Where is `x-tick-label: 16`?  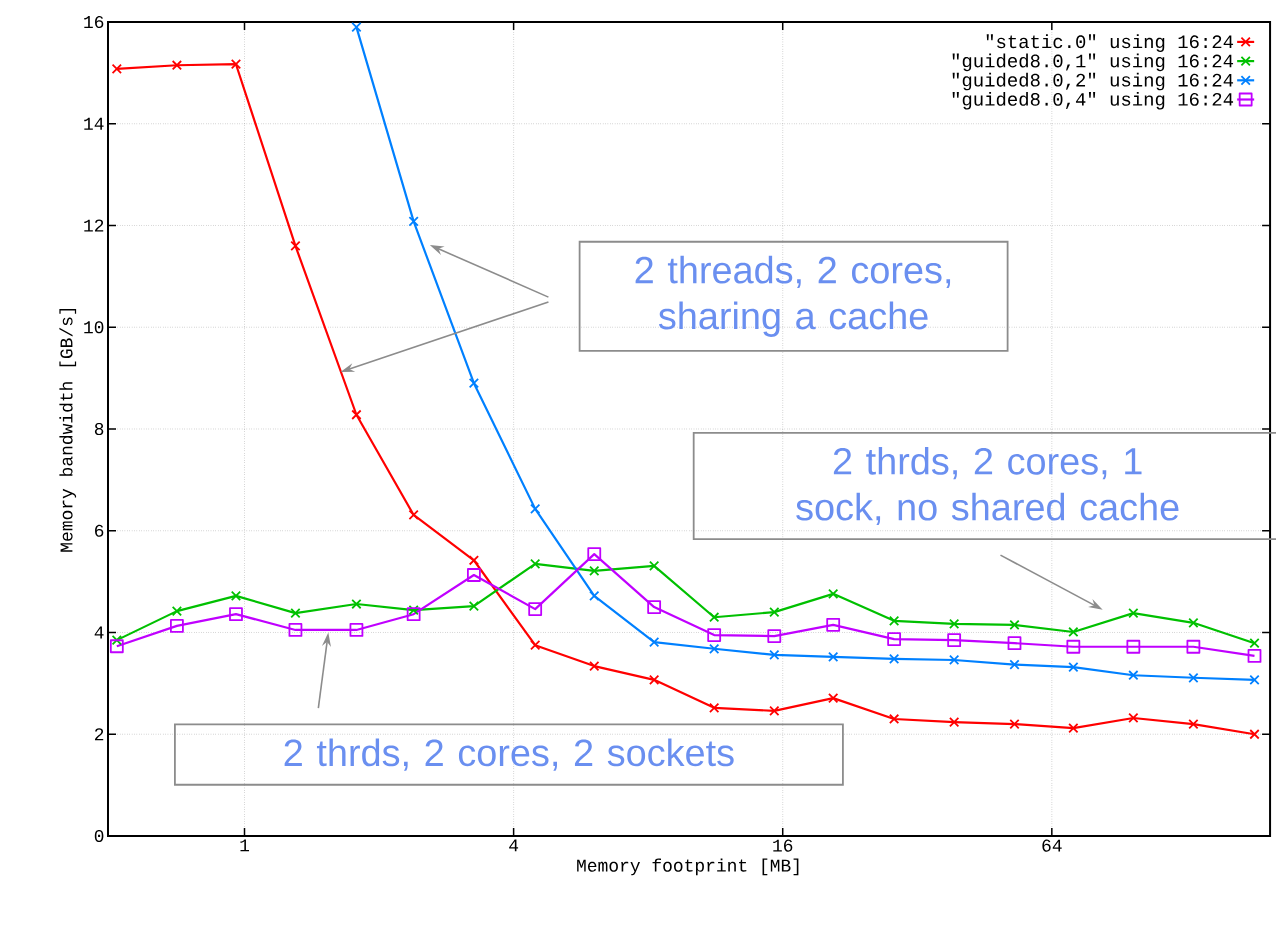 x-tick-label: 16 is located at coordinates (783, 845).